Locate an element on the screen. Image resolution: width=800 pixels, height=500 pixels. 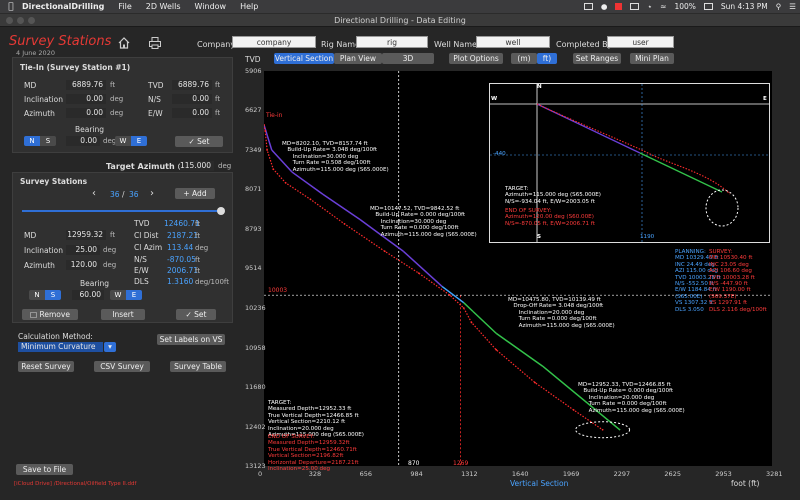
tie-in-azimuth-label: Azimuth is located at coordinates (39, 113).